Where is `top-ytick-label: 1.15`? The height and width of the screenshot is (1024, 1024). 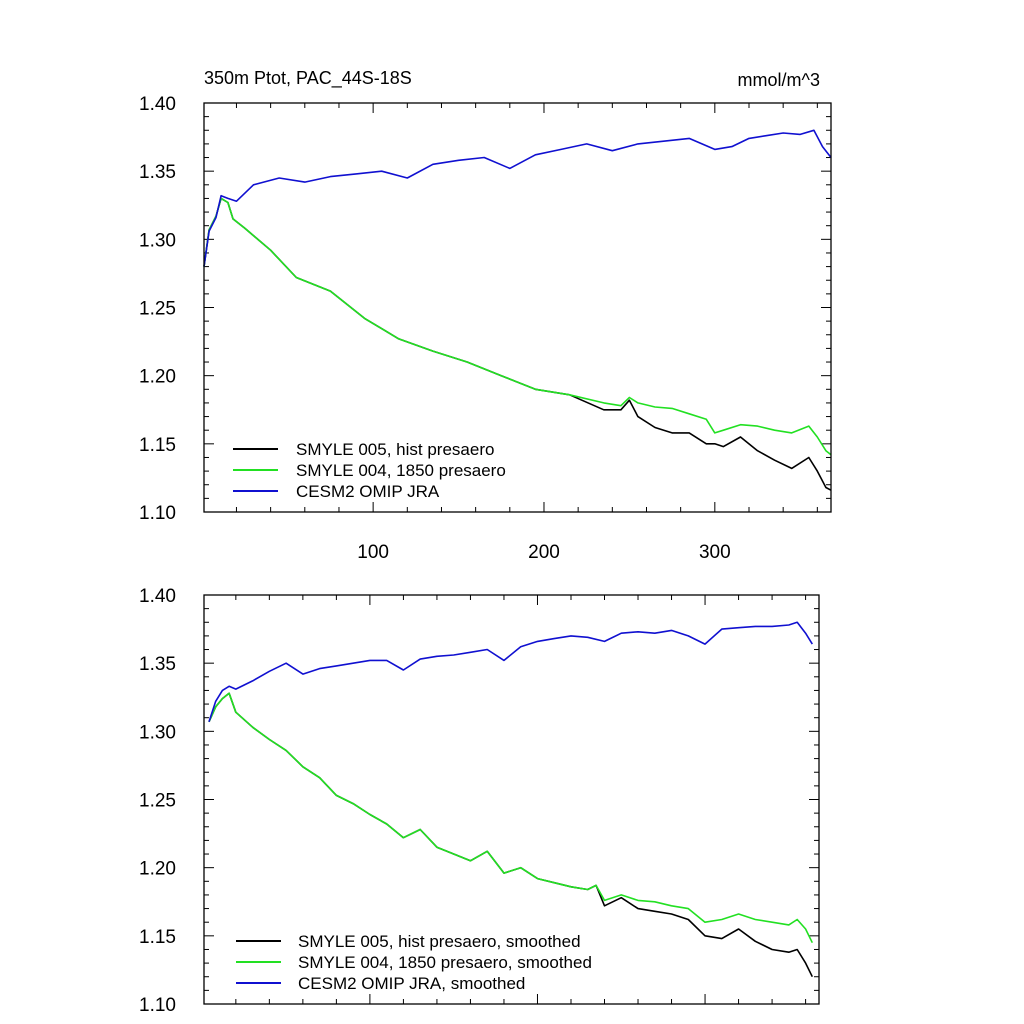
top-ytick-label: 1.15 is located at coordinates (157, 445).